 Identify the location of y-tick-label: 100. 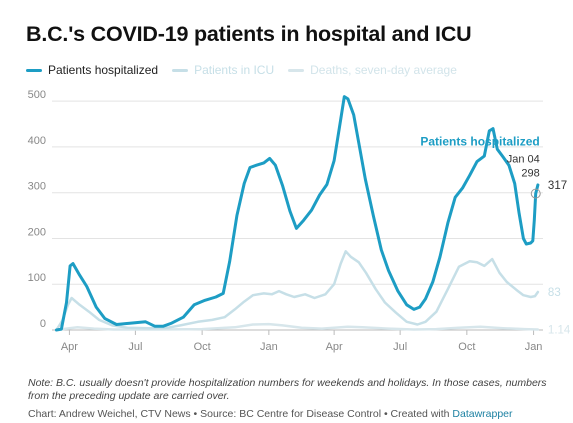
(37, 278).